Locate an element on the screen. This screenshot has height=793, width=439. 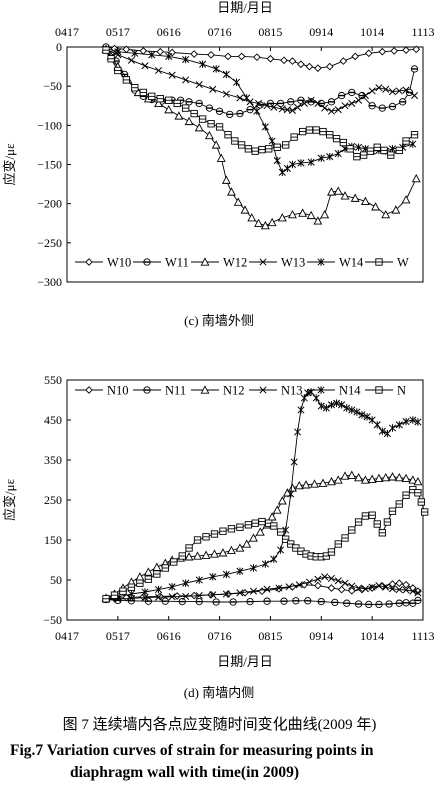
x-tick-label: 1014 is located at coordinates (372, 32).